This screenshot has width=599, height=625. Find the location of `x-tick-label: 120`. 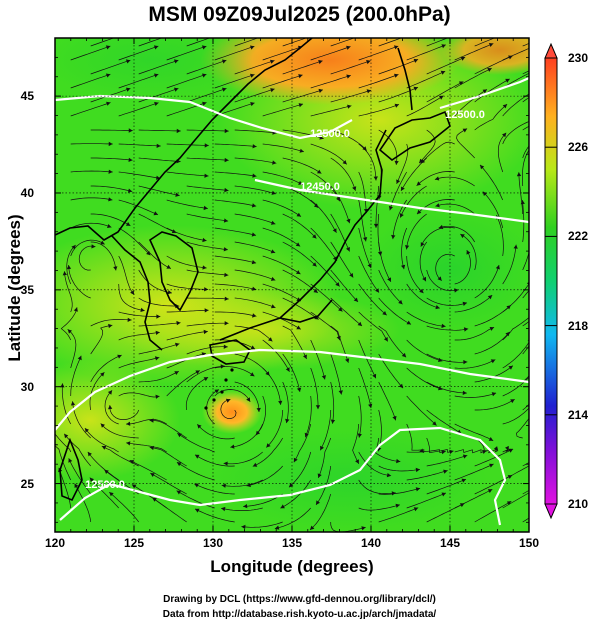

x-tick-label: 120 is located at coordinates (55, 543).